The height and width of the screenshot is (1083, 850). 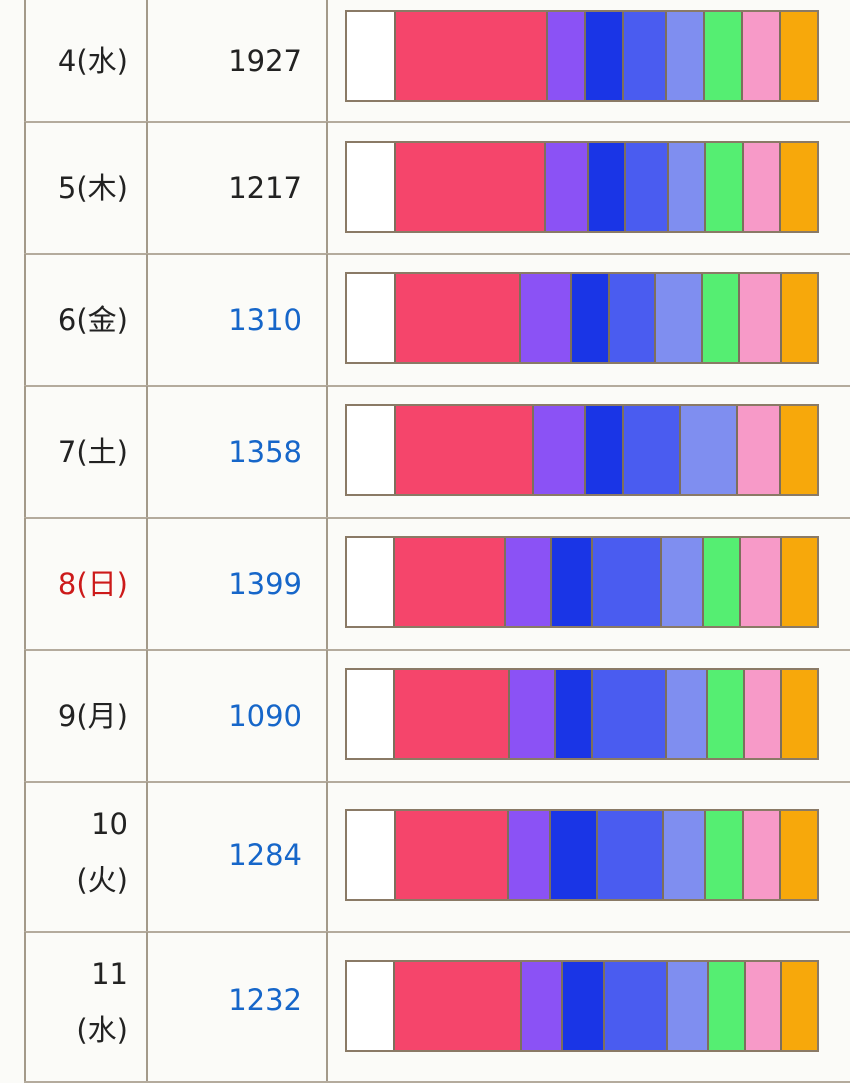 What do you see at coordinates (92, 61) in the screenshot?
I see `date-label: 4(水)` at bounding box center [92, 61].